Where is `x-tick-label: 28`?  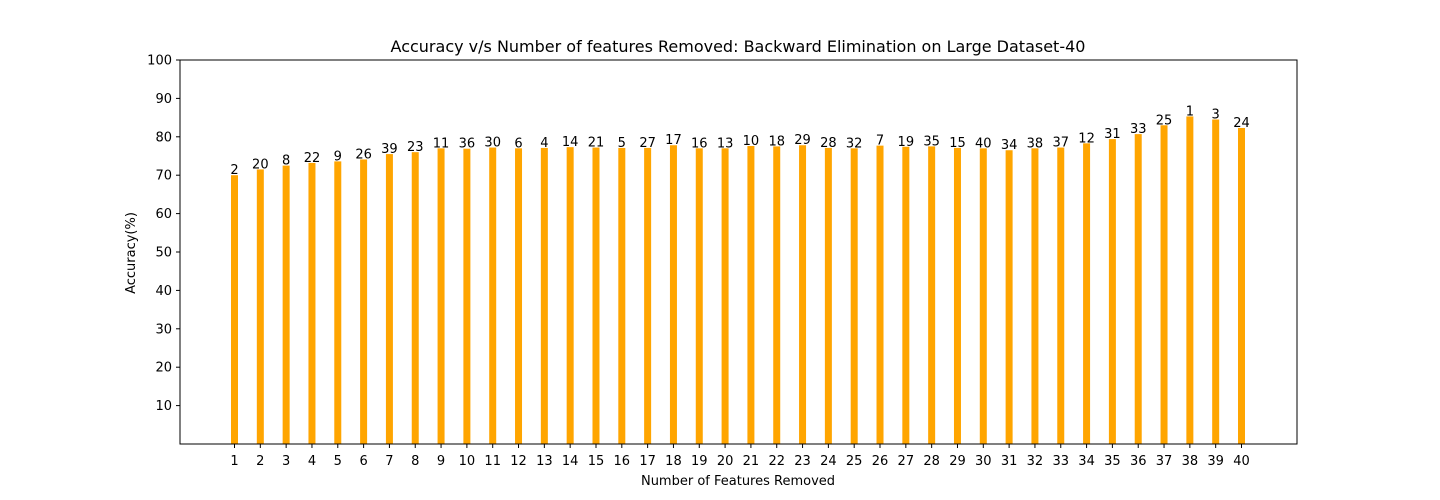 x-tick-label: 28 is located at coordinates (931, 461).